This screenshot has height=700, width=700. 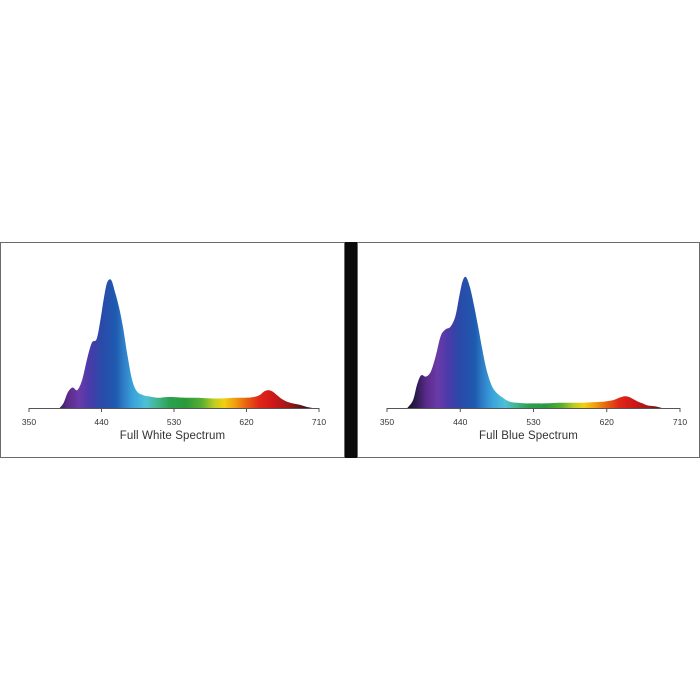 What do you see at coordinates (528, 436) in the screenshot?
I see `chart-caption: Full Blue Spectrum` at bounding box center [528, 436].